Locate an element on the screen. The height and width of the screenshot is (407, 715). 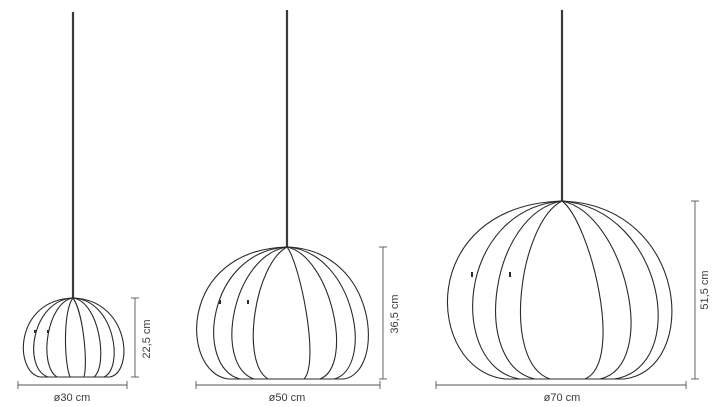
lamp-large-shade is located at coordinates (559, 290).